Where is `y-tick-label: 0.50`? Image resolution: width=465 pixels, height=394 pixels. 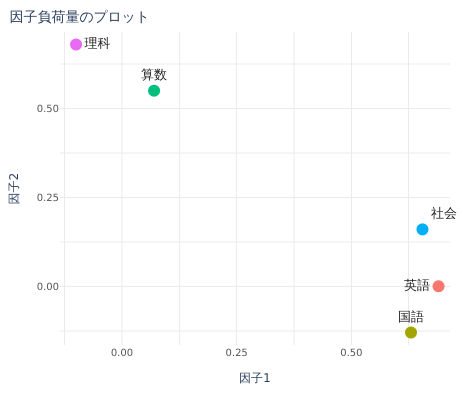
y-tick-label: 0.50 is located at coordinates (47, 109).